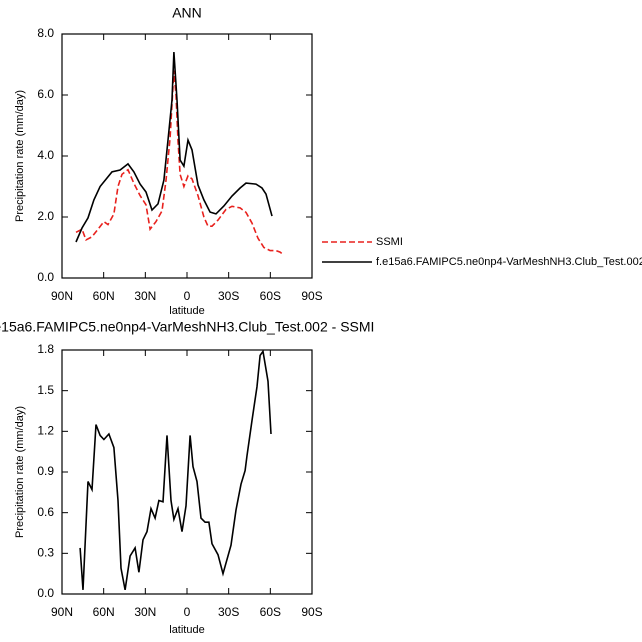 This screenshot has width=642, height=642. What do you see at coordinates (45, 155) in the screenshot?
I see `y-tick-label: 4.0` at bounding box center [45, 155].